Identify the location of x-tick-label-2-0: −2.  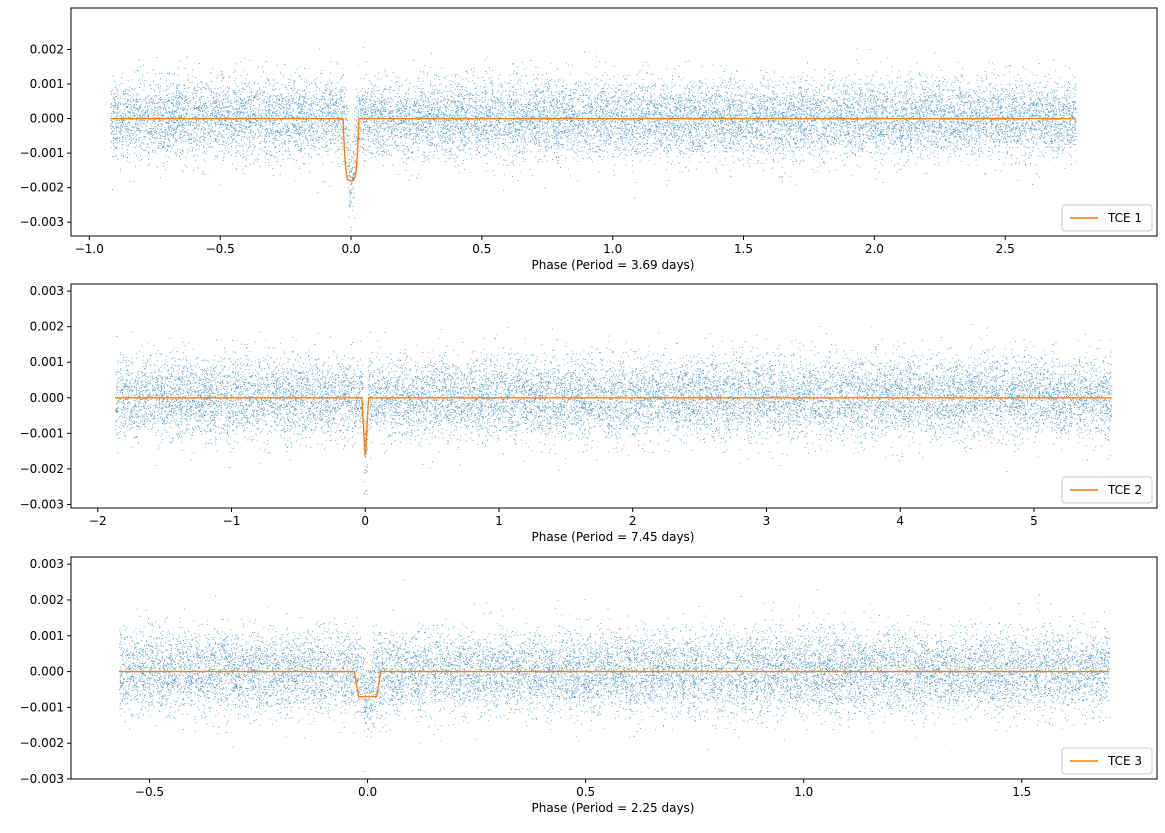
(98, 521).